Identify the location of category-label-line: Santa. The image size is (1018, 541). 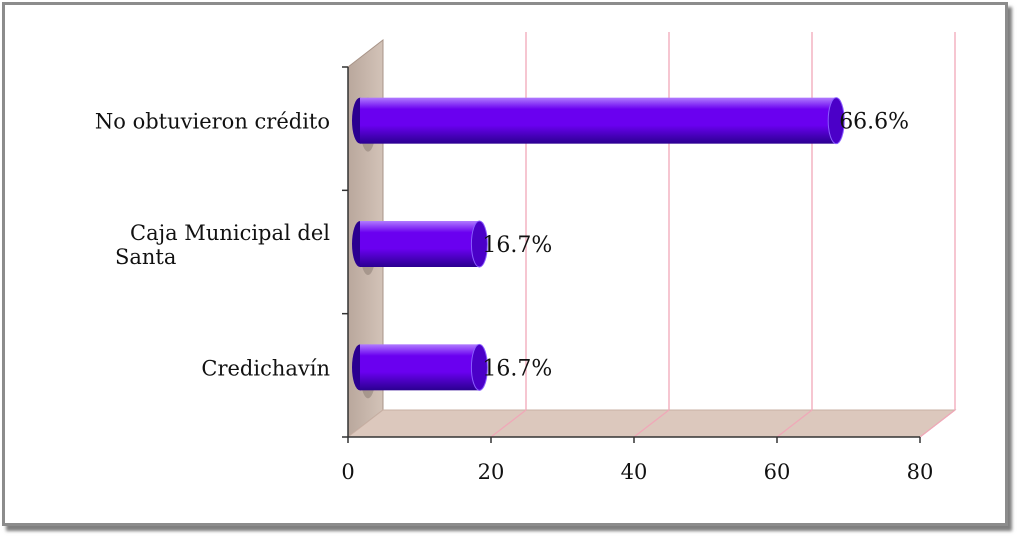
(145, 257).